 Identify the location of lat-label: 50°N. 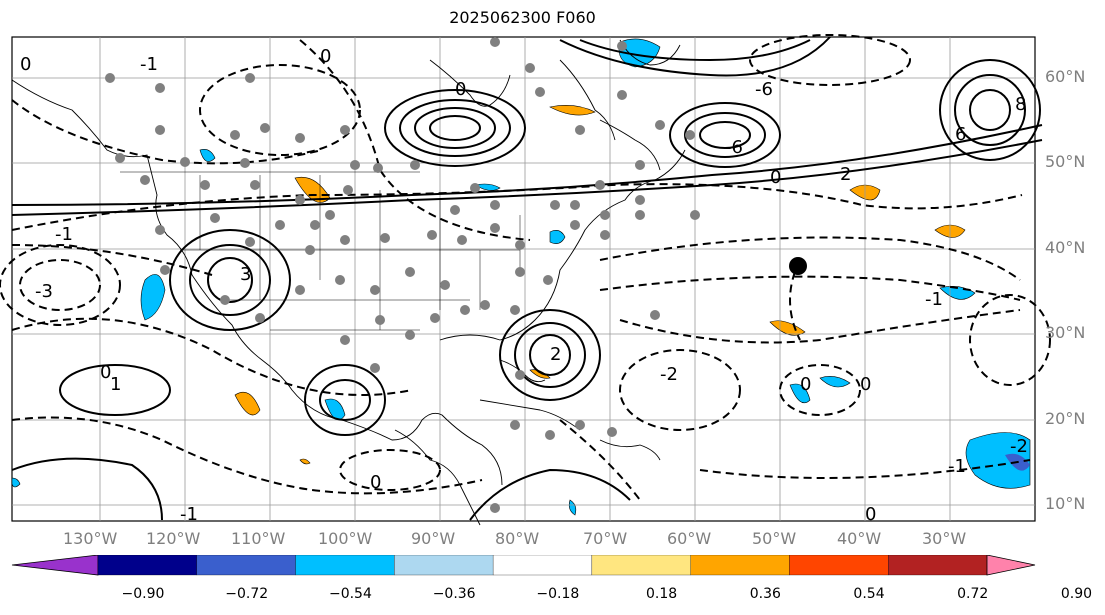
(1065, 161).